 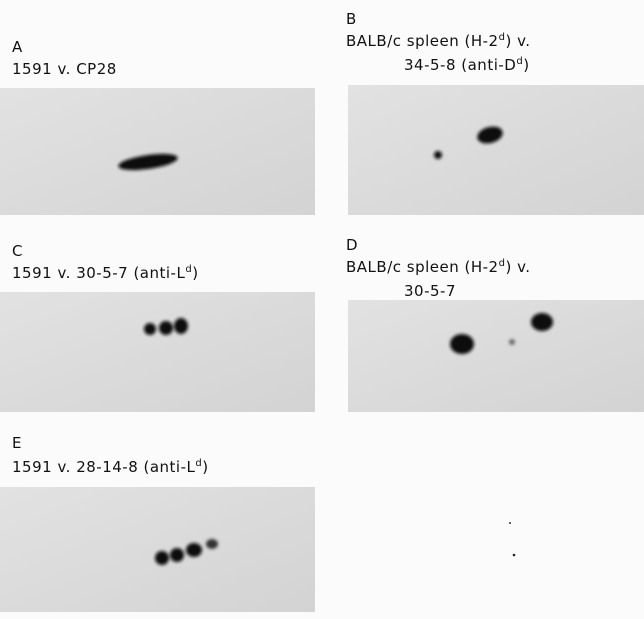 I want to click on panel-title: 1591 v. CP28, so click(x=64, y=69).